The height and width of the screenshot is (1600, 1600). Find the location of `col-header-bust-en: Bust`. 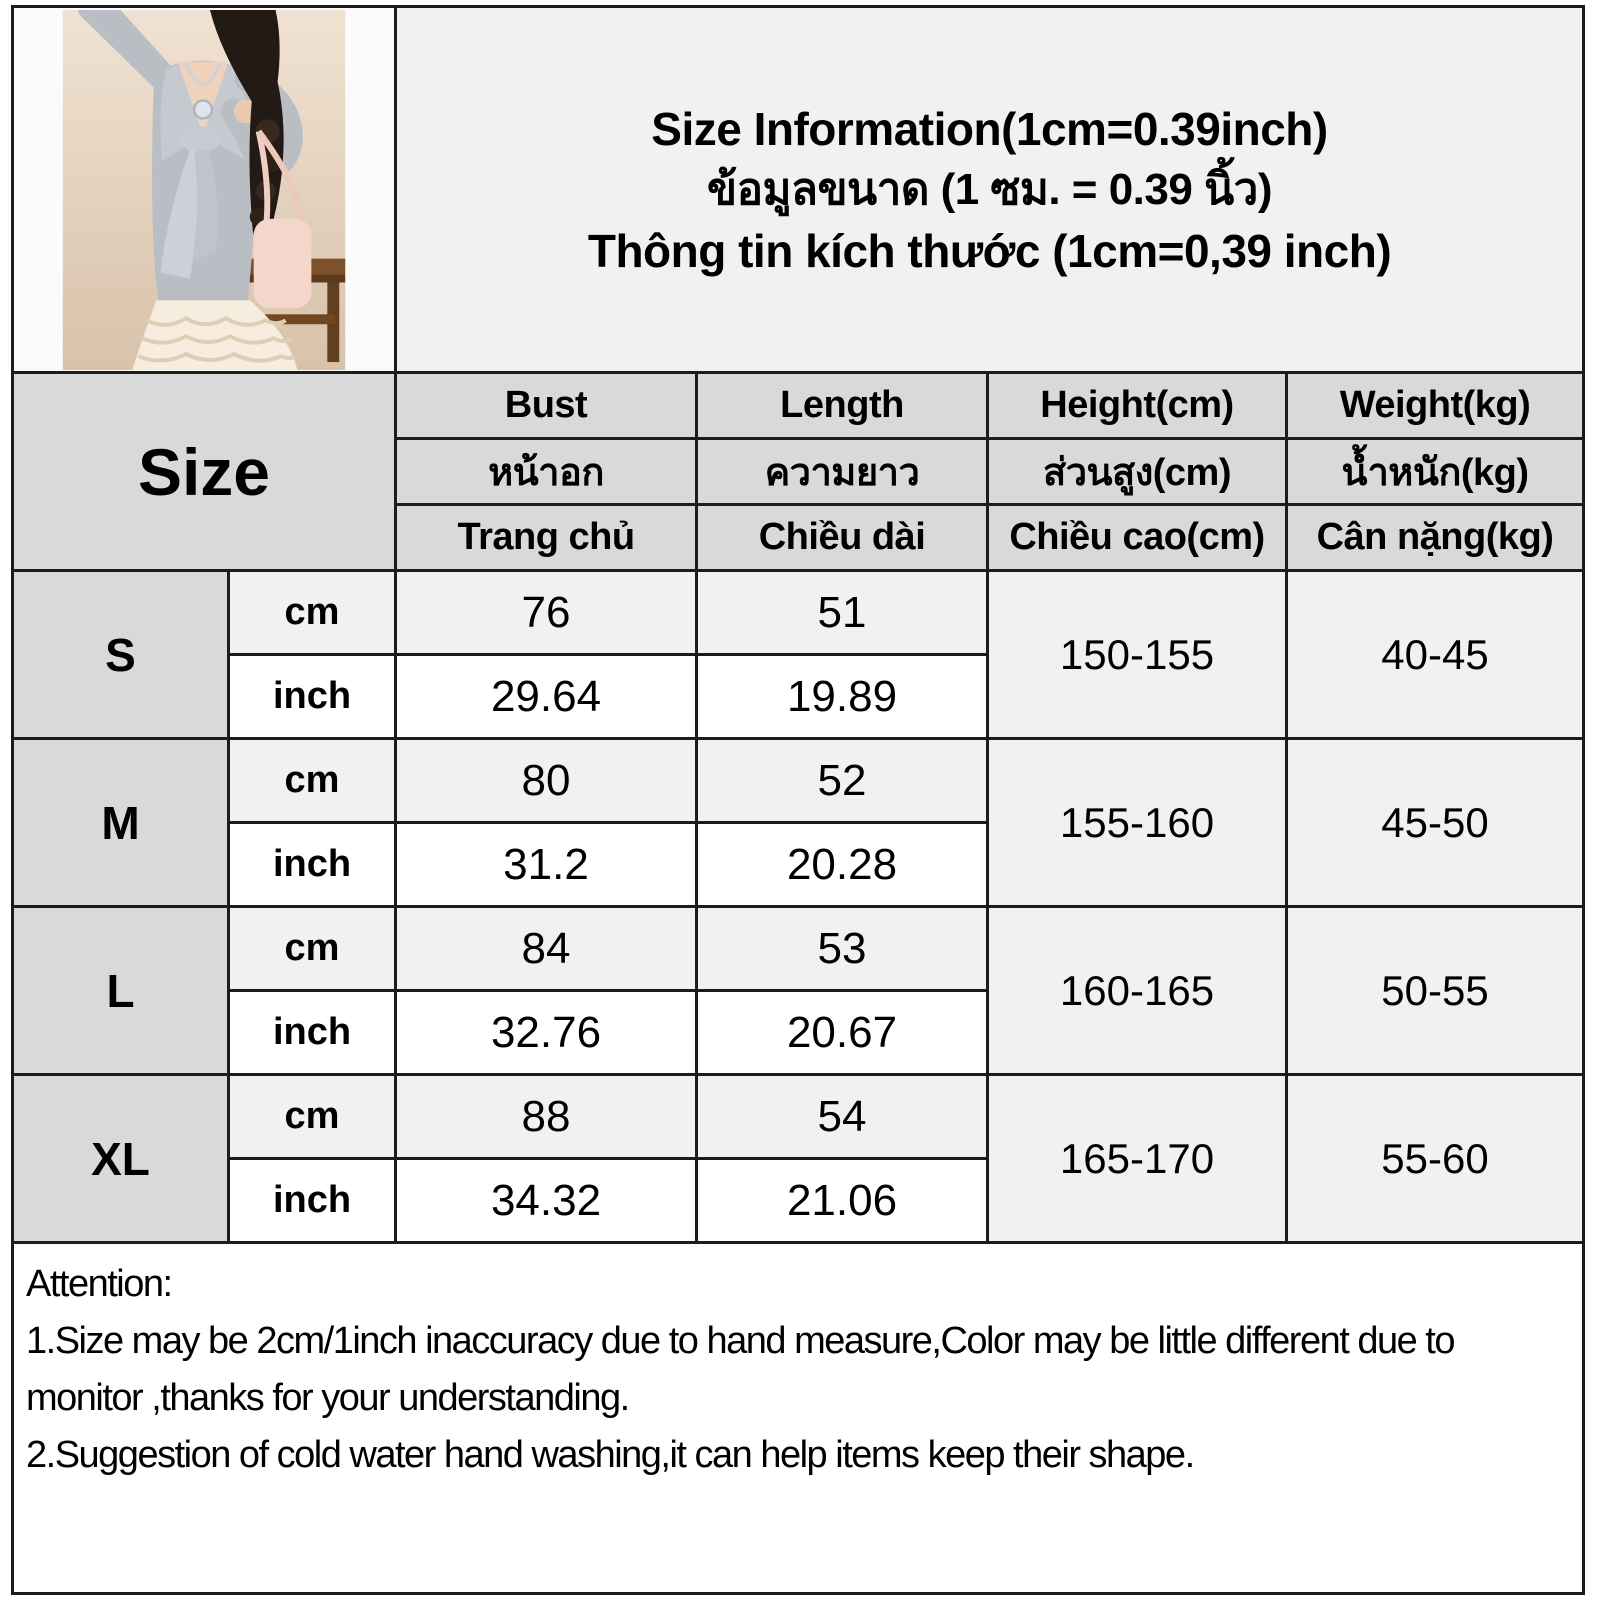

col-header-bust-en: Bust is located at coordinates (546, 405).